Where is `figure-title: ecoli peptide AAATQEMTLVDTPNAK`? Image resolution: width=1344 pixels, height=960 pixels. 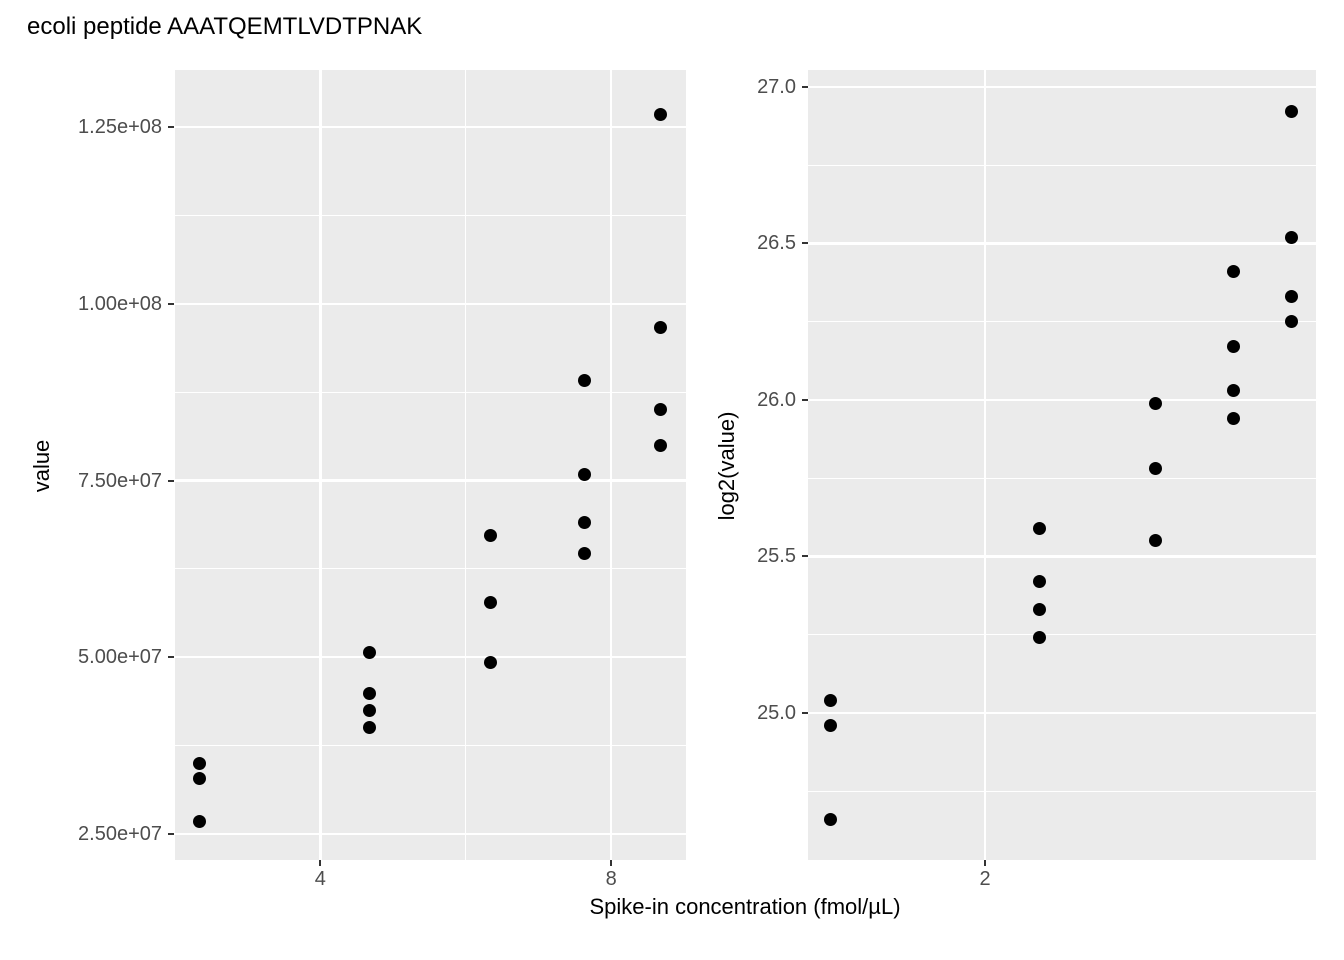
figure-title: ecoli peptide AAATQEMTLVDTPNAK is located at coordinates (225, 26).